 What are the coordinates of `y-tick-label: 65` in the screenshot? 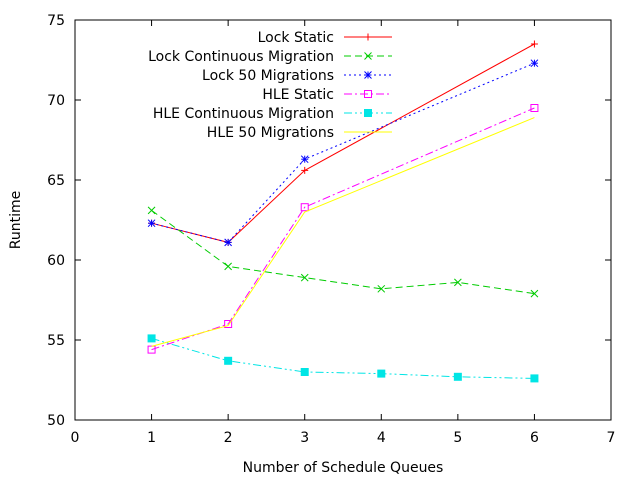 It's located at (56, 181).